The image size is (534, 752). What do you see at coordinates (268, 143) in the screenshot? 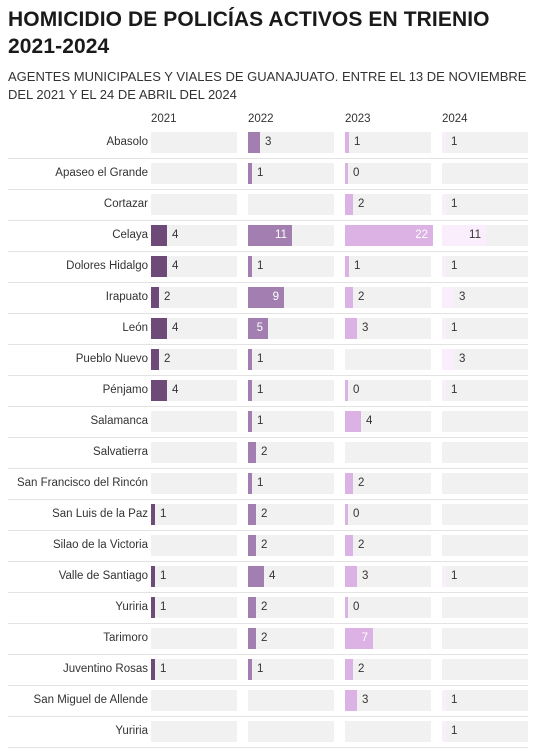
I see `table-row: Abasolo 3 1 1` at bounding box center [268, 143].